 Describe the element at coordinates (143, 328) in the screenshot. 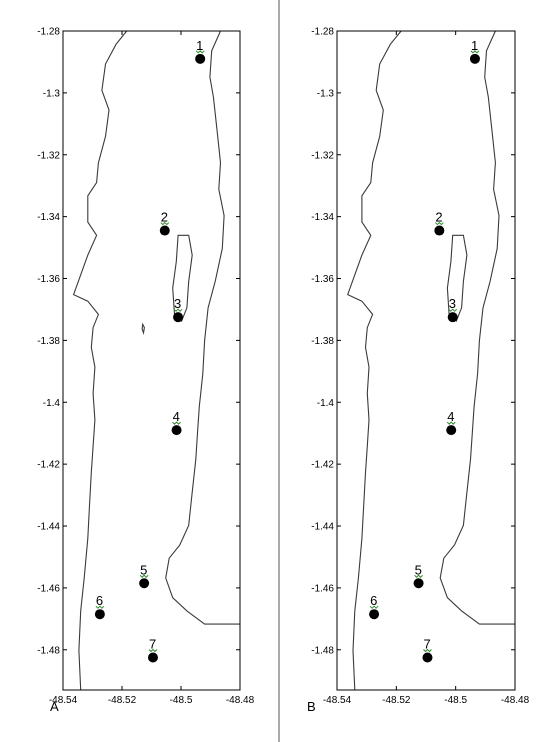

I see `islet-outline` at that location.